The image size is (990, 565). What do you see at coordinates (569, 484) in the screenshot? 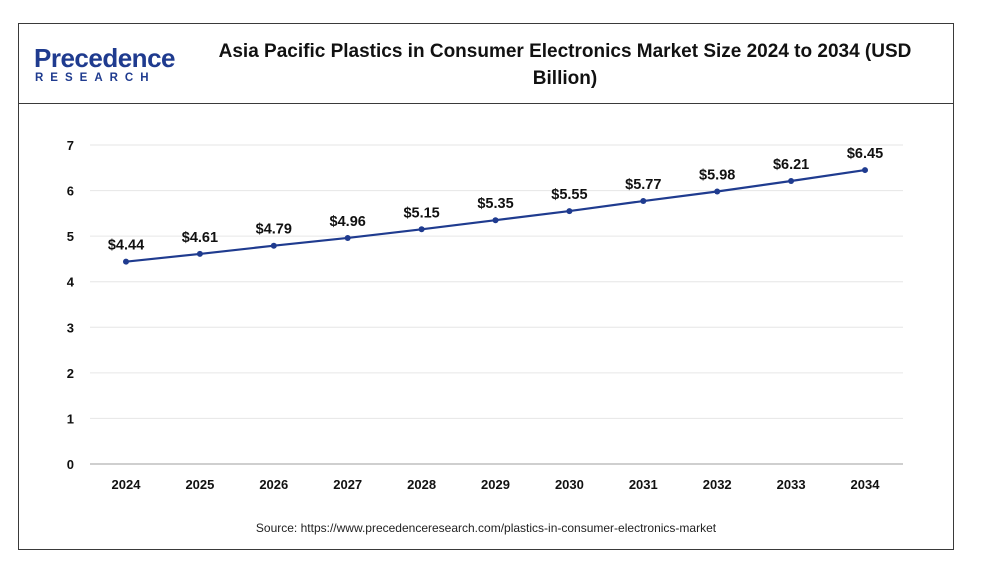
I see `x-tick-label: 2030` at bounding box center [569, 484].